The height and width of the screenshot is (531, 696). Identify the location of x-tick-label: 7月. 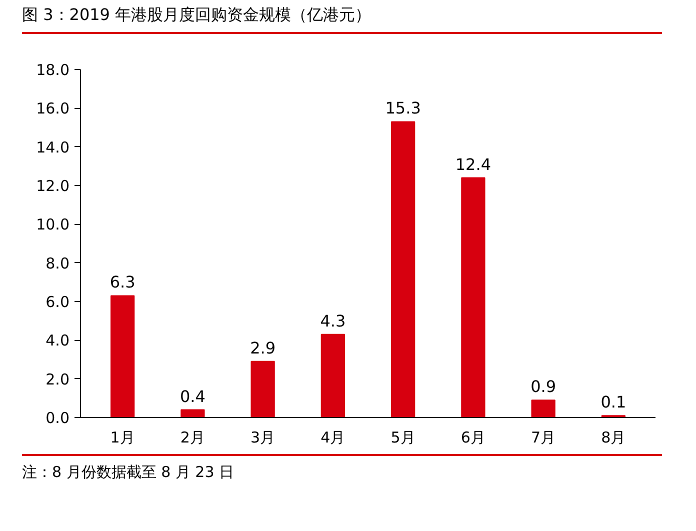
(543, 437).